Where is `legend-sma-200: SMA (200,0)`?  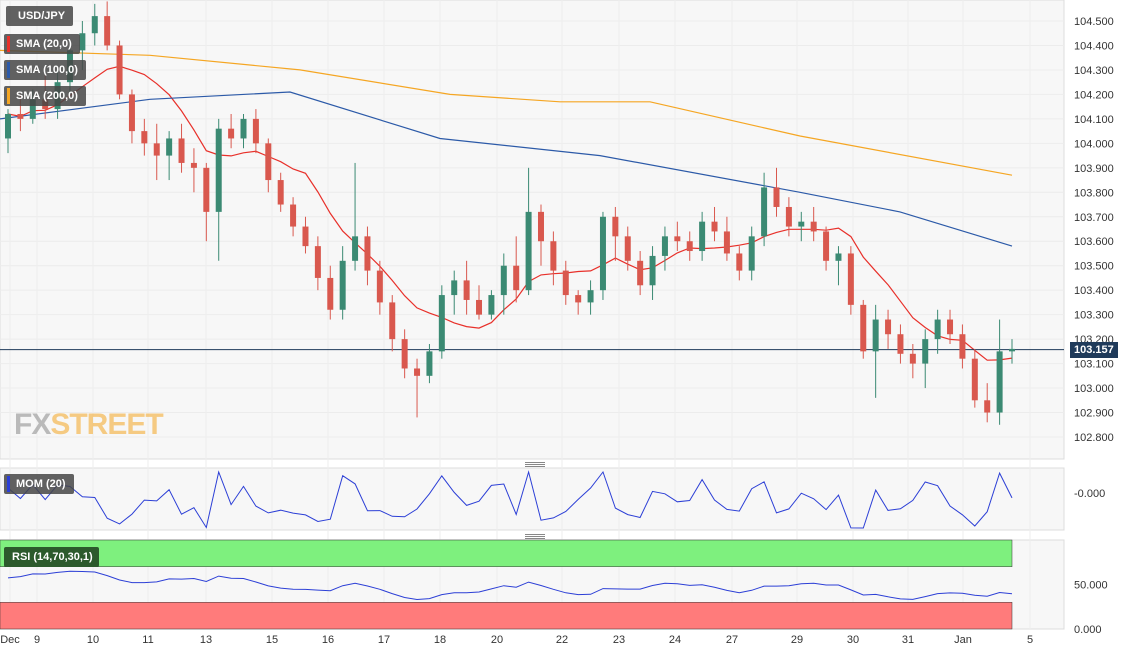 legend-sma-200: SMA (200,0) is located at coordinates (45, 96).